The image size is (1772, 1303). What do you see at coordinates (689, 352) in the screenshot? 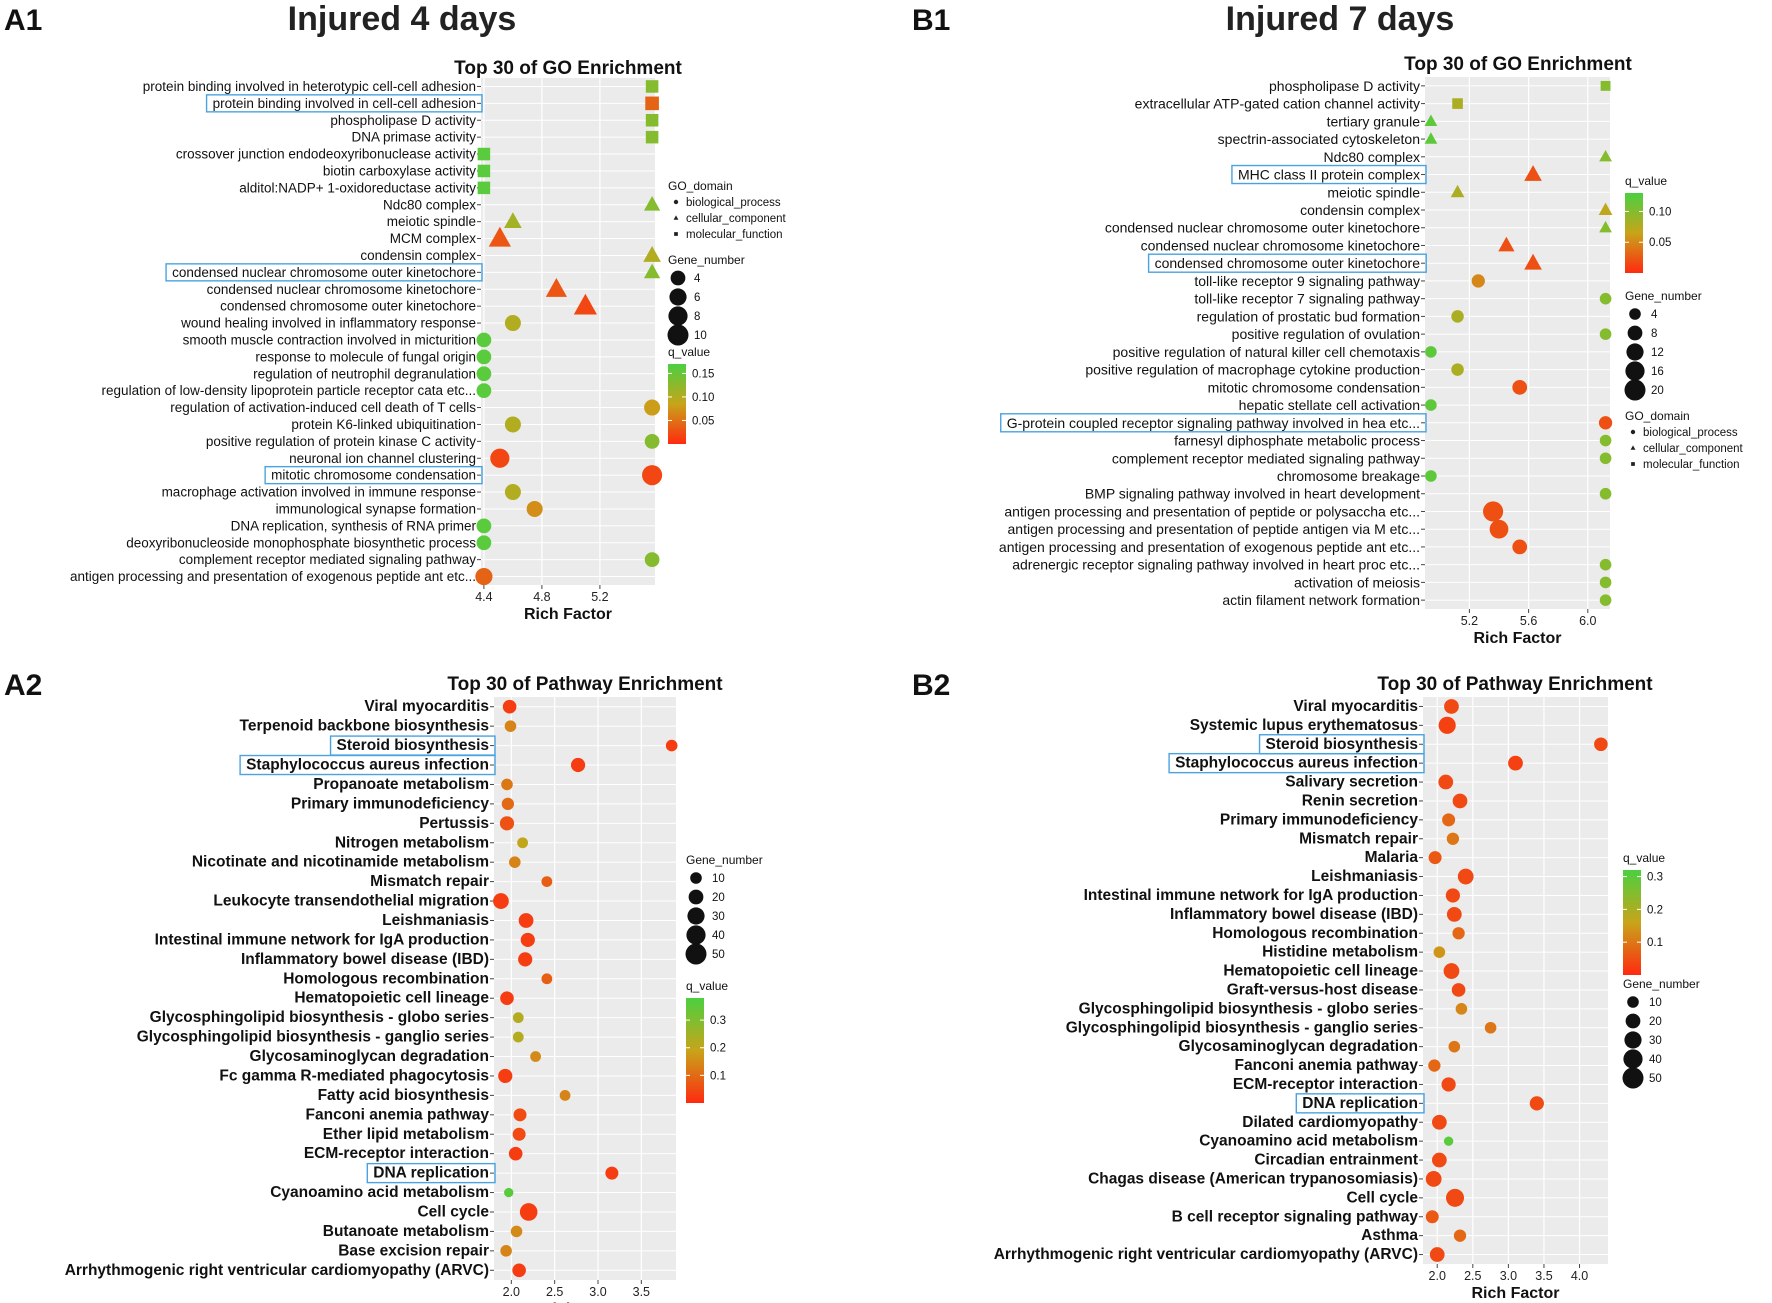
I see `legend-title-color: q_value` at bounding box center [689, 352].